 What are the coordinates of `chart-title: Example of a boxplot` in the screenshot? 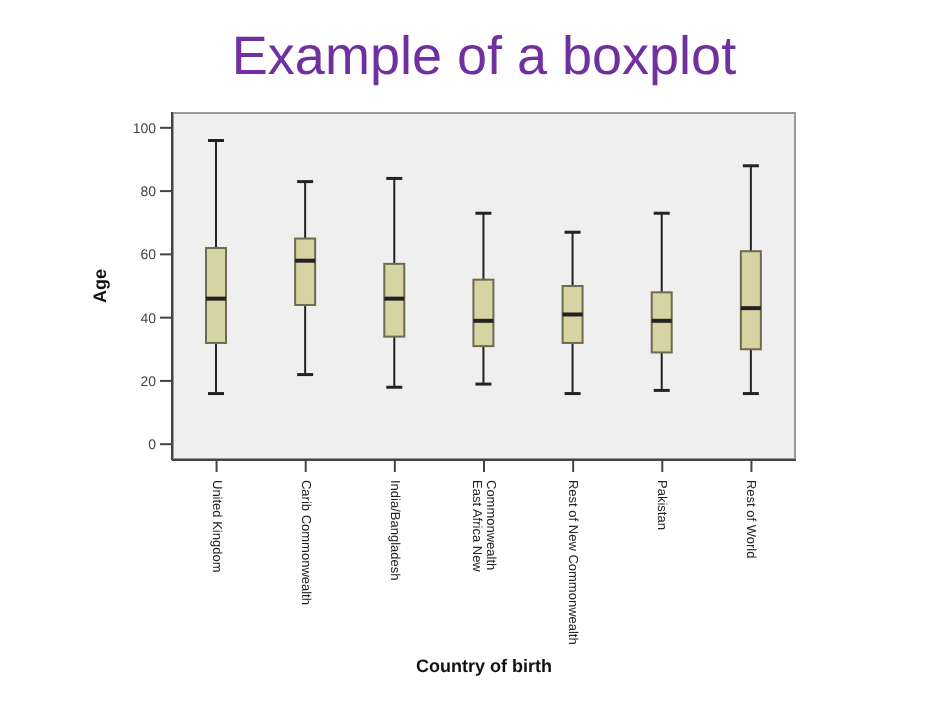 It's located at (484, 57).